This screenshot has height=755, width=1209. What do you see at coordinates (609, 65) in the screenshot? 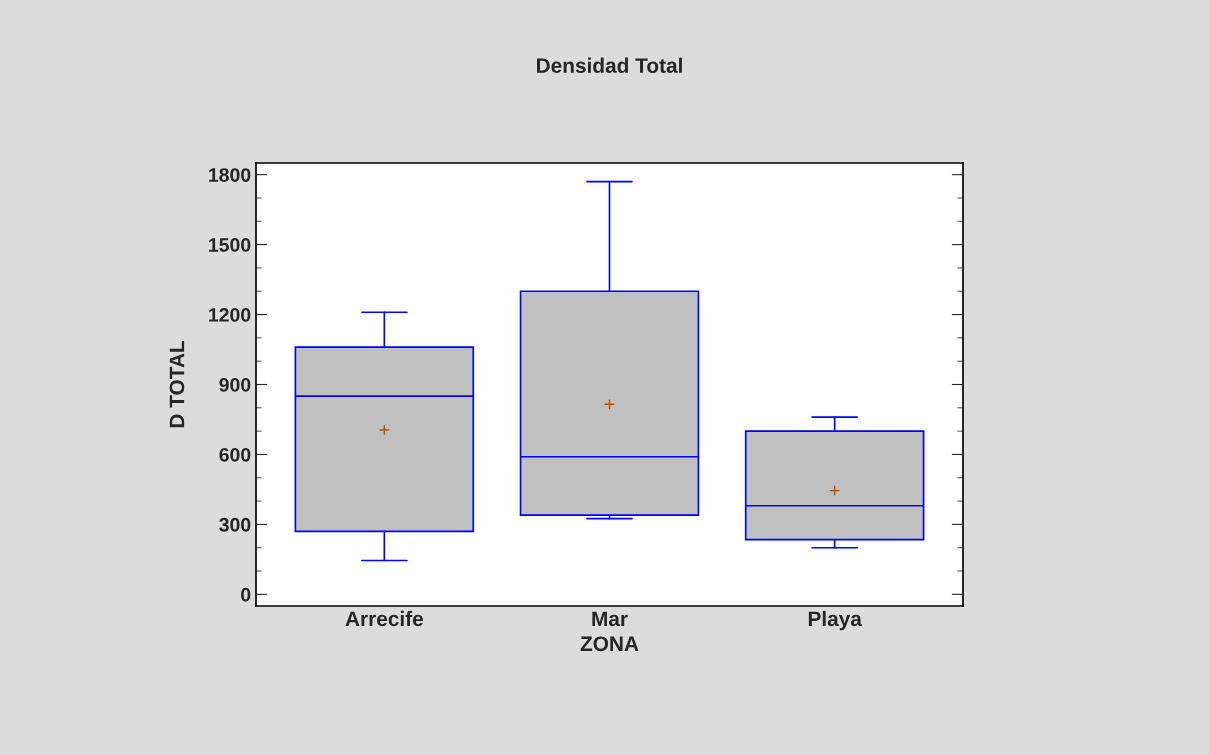
I see `chart-title: Densidad Total` at bounding box center [609, 65].